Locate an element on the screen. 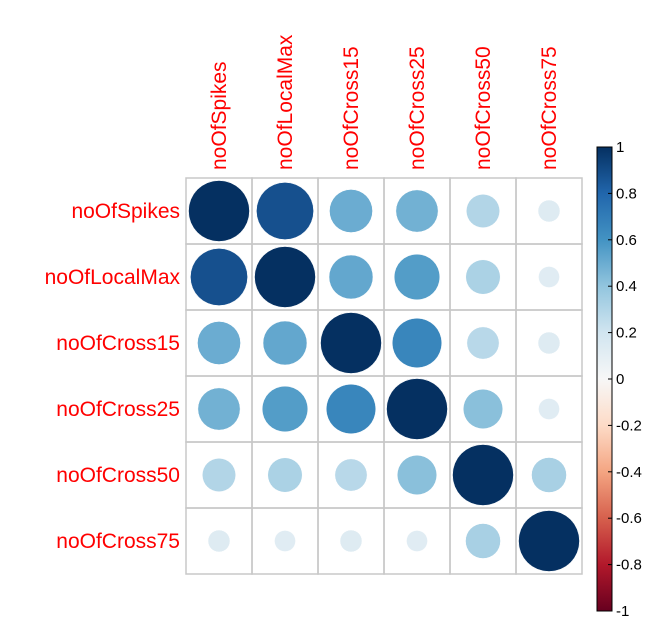 The height and width of the screenshot is (621, 648). colorbar-tick-label: 0.2 is located at coordinates (626, 333).